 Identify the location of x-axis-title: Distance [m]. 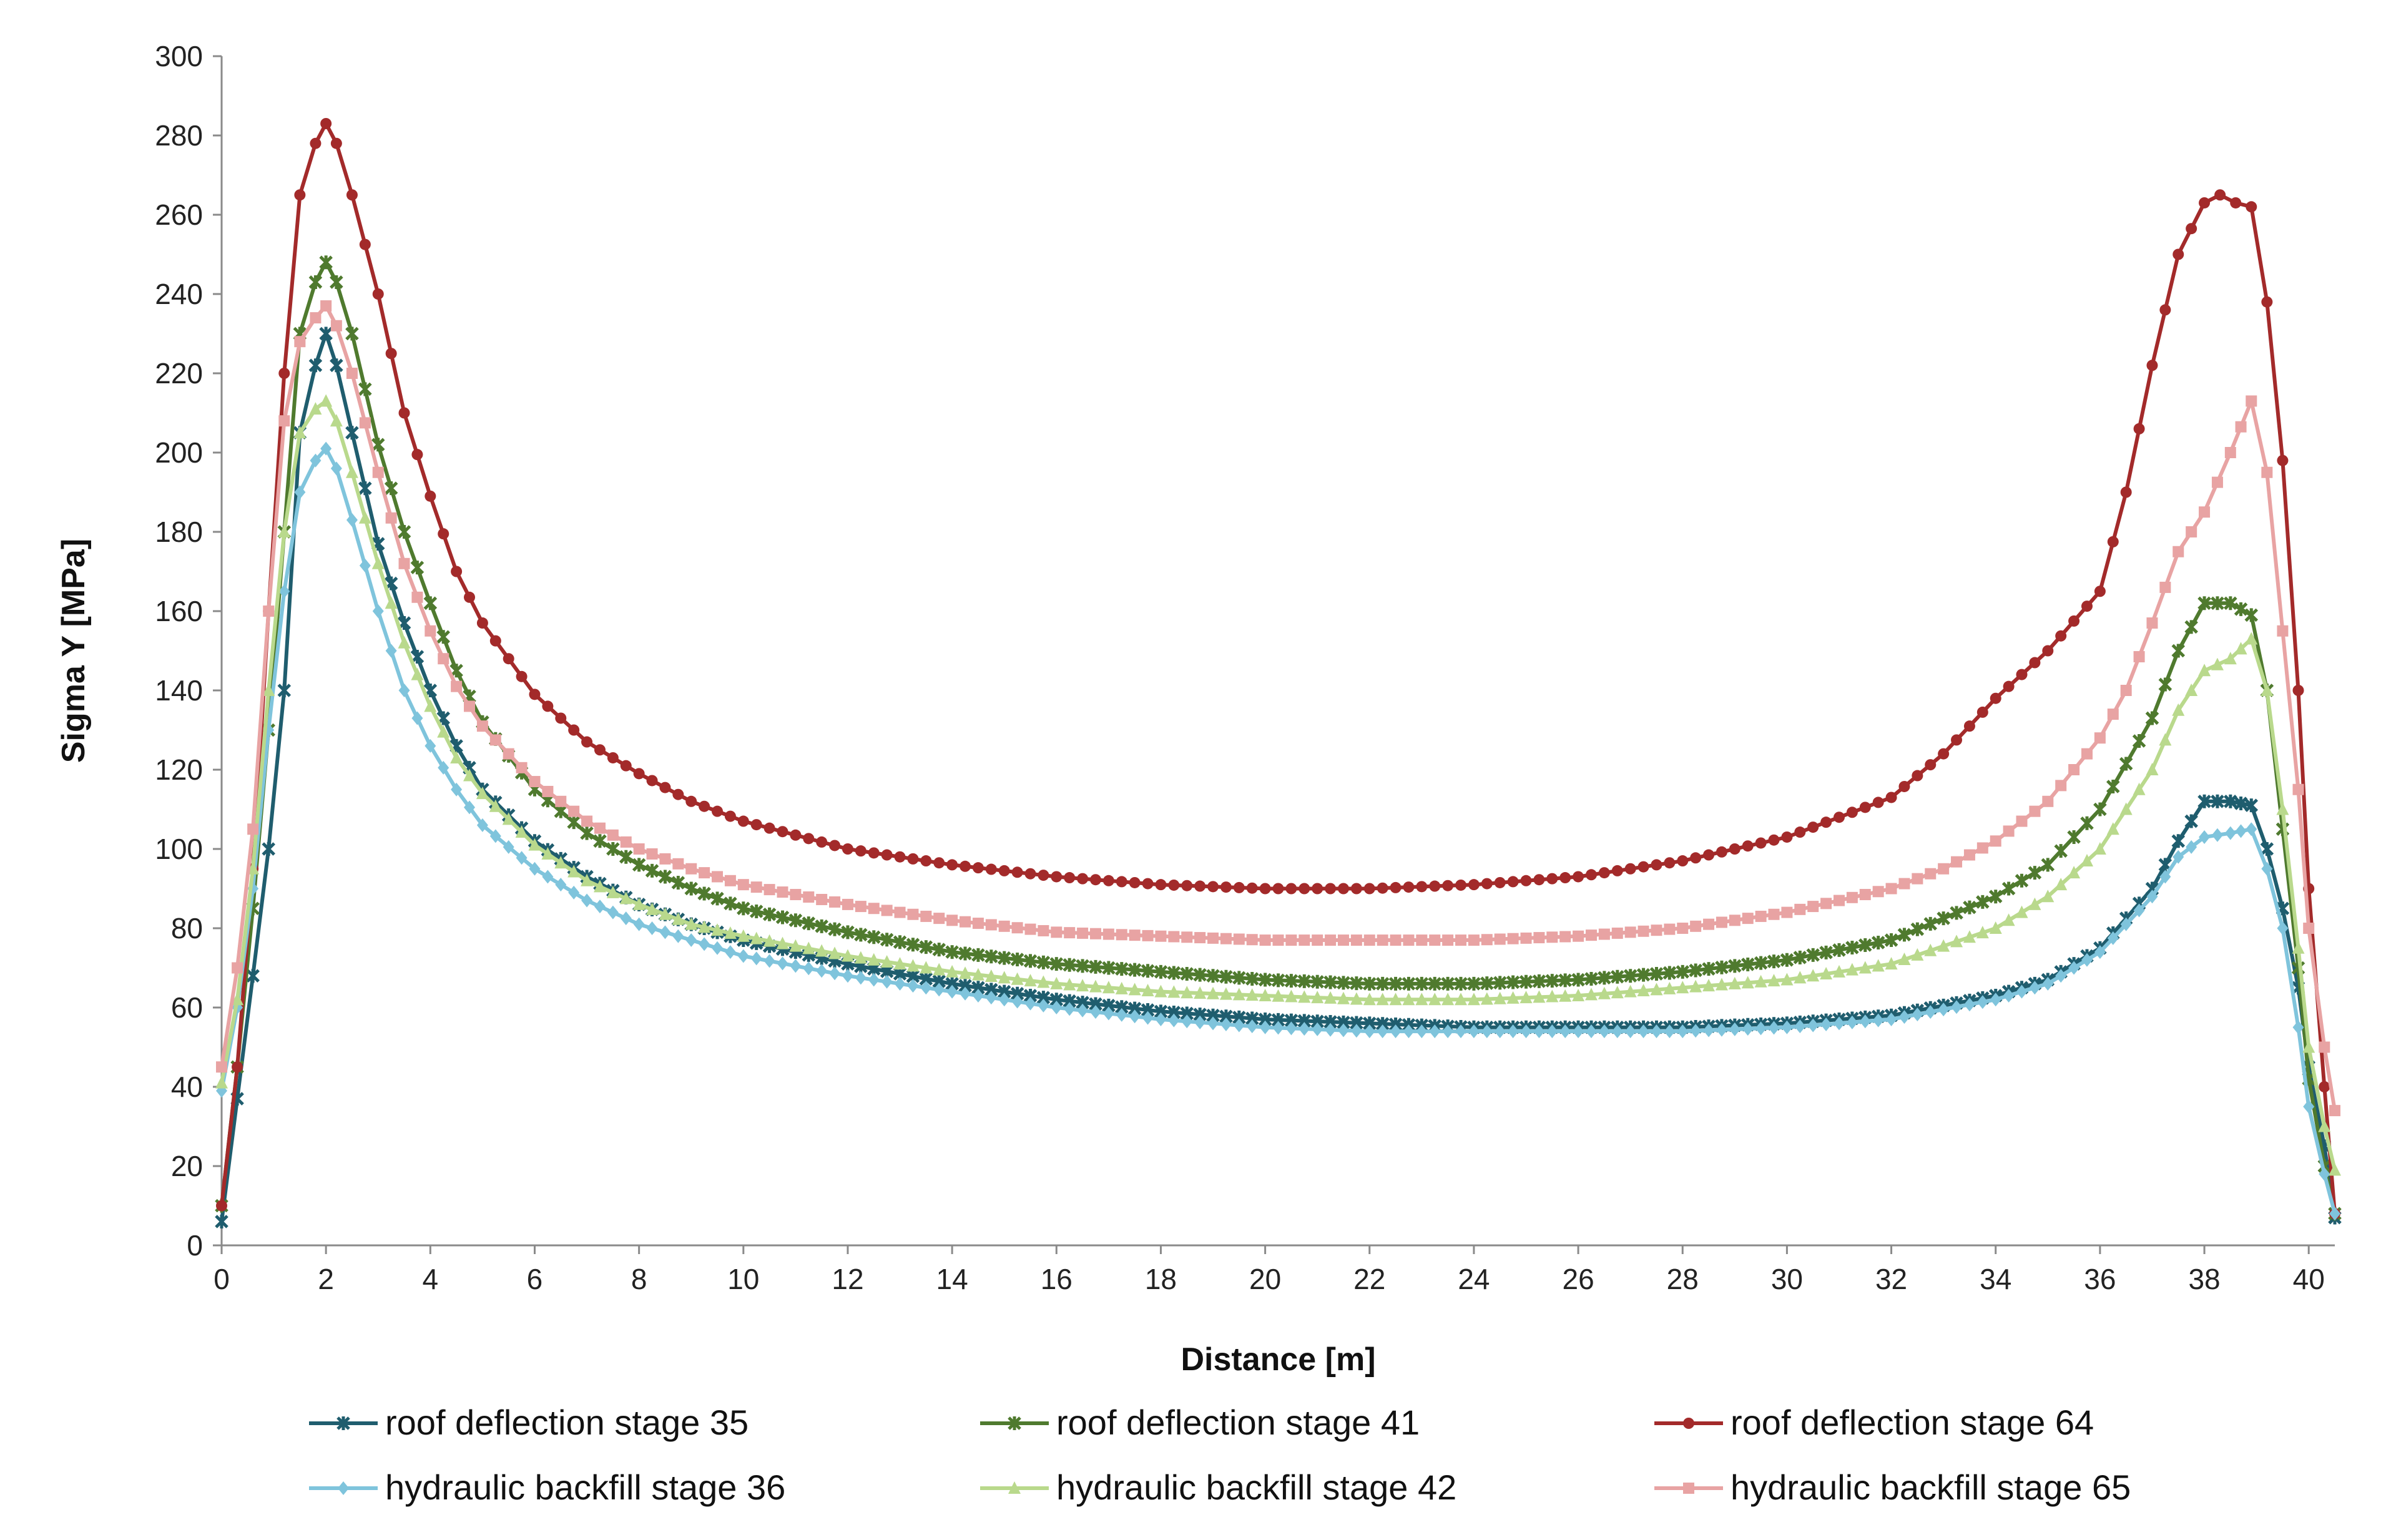
(1278, 1359).